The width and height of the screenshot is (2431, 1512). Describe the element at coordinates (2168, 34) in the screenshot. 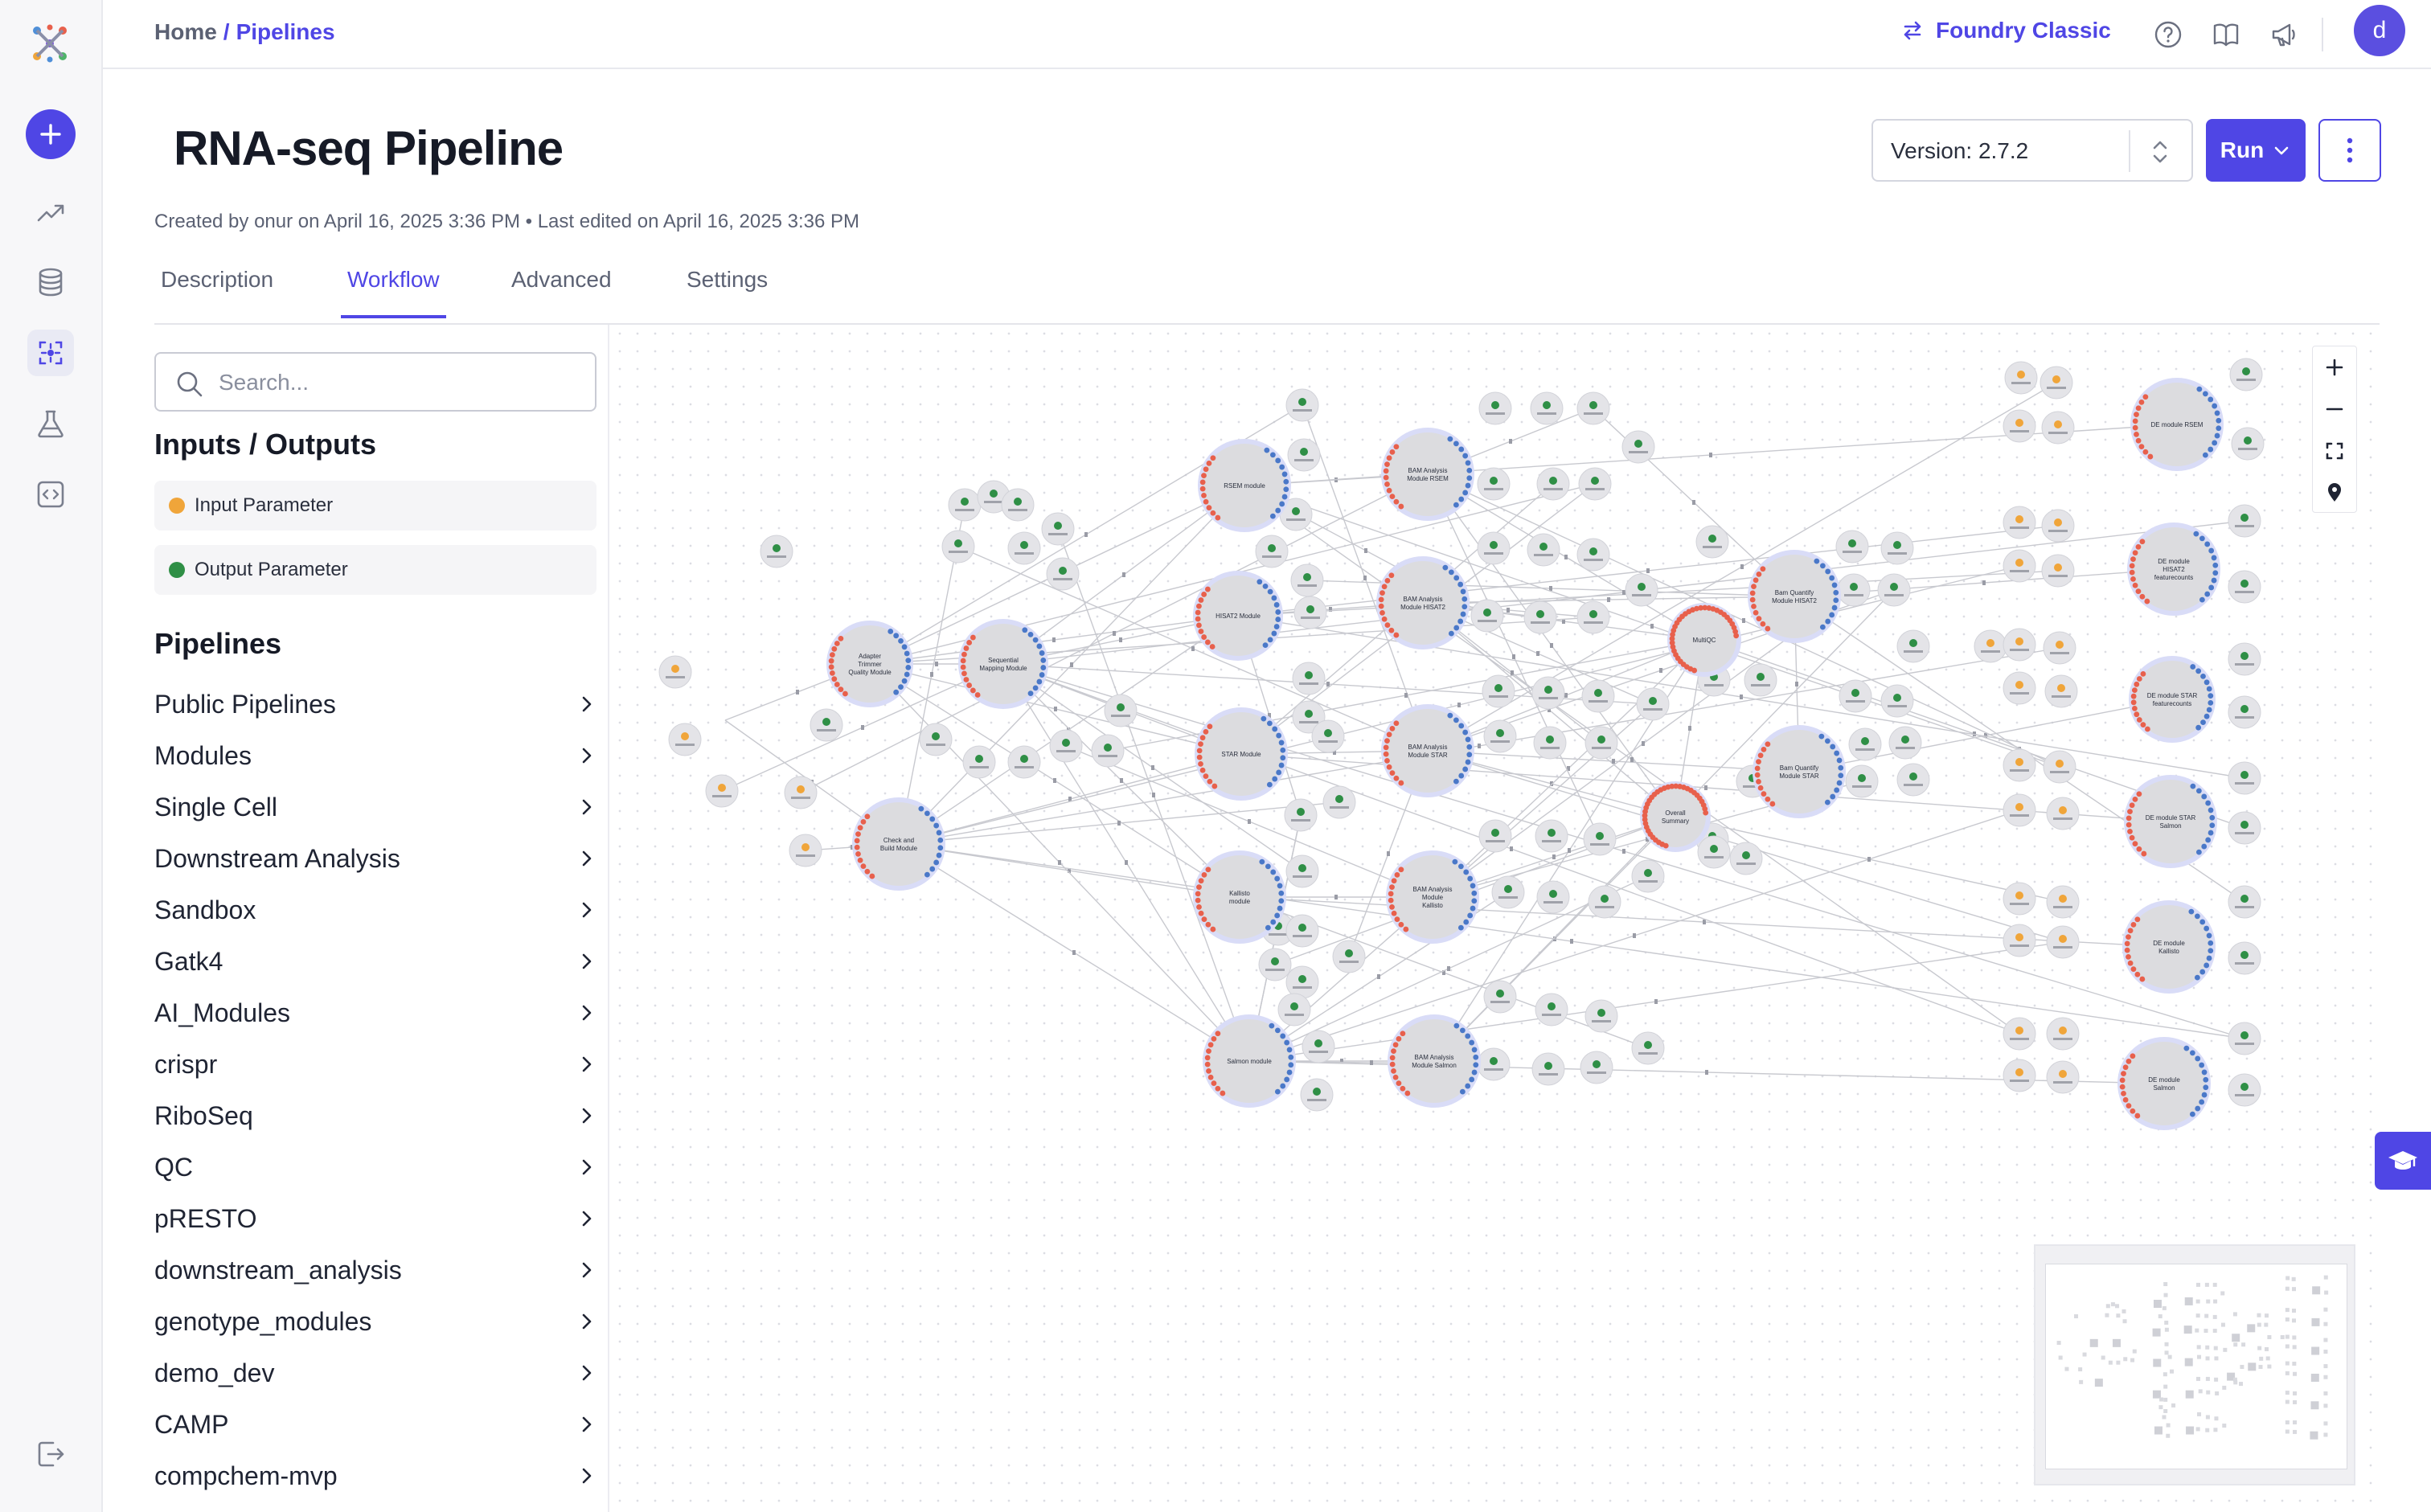

I see `help-icon` at that location.